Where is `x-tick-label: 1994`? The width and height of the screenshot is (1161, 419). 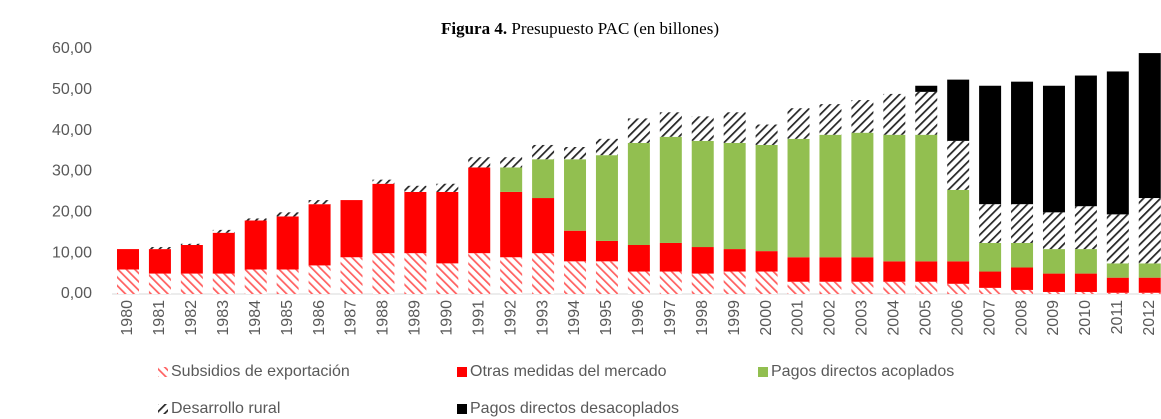
x-tick-label: 1994 is located at coordinates (574, 318).